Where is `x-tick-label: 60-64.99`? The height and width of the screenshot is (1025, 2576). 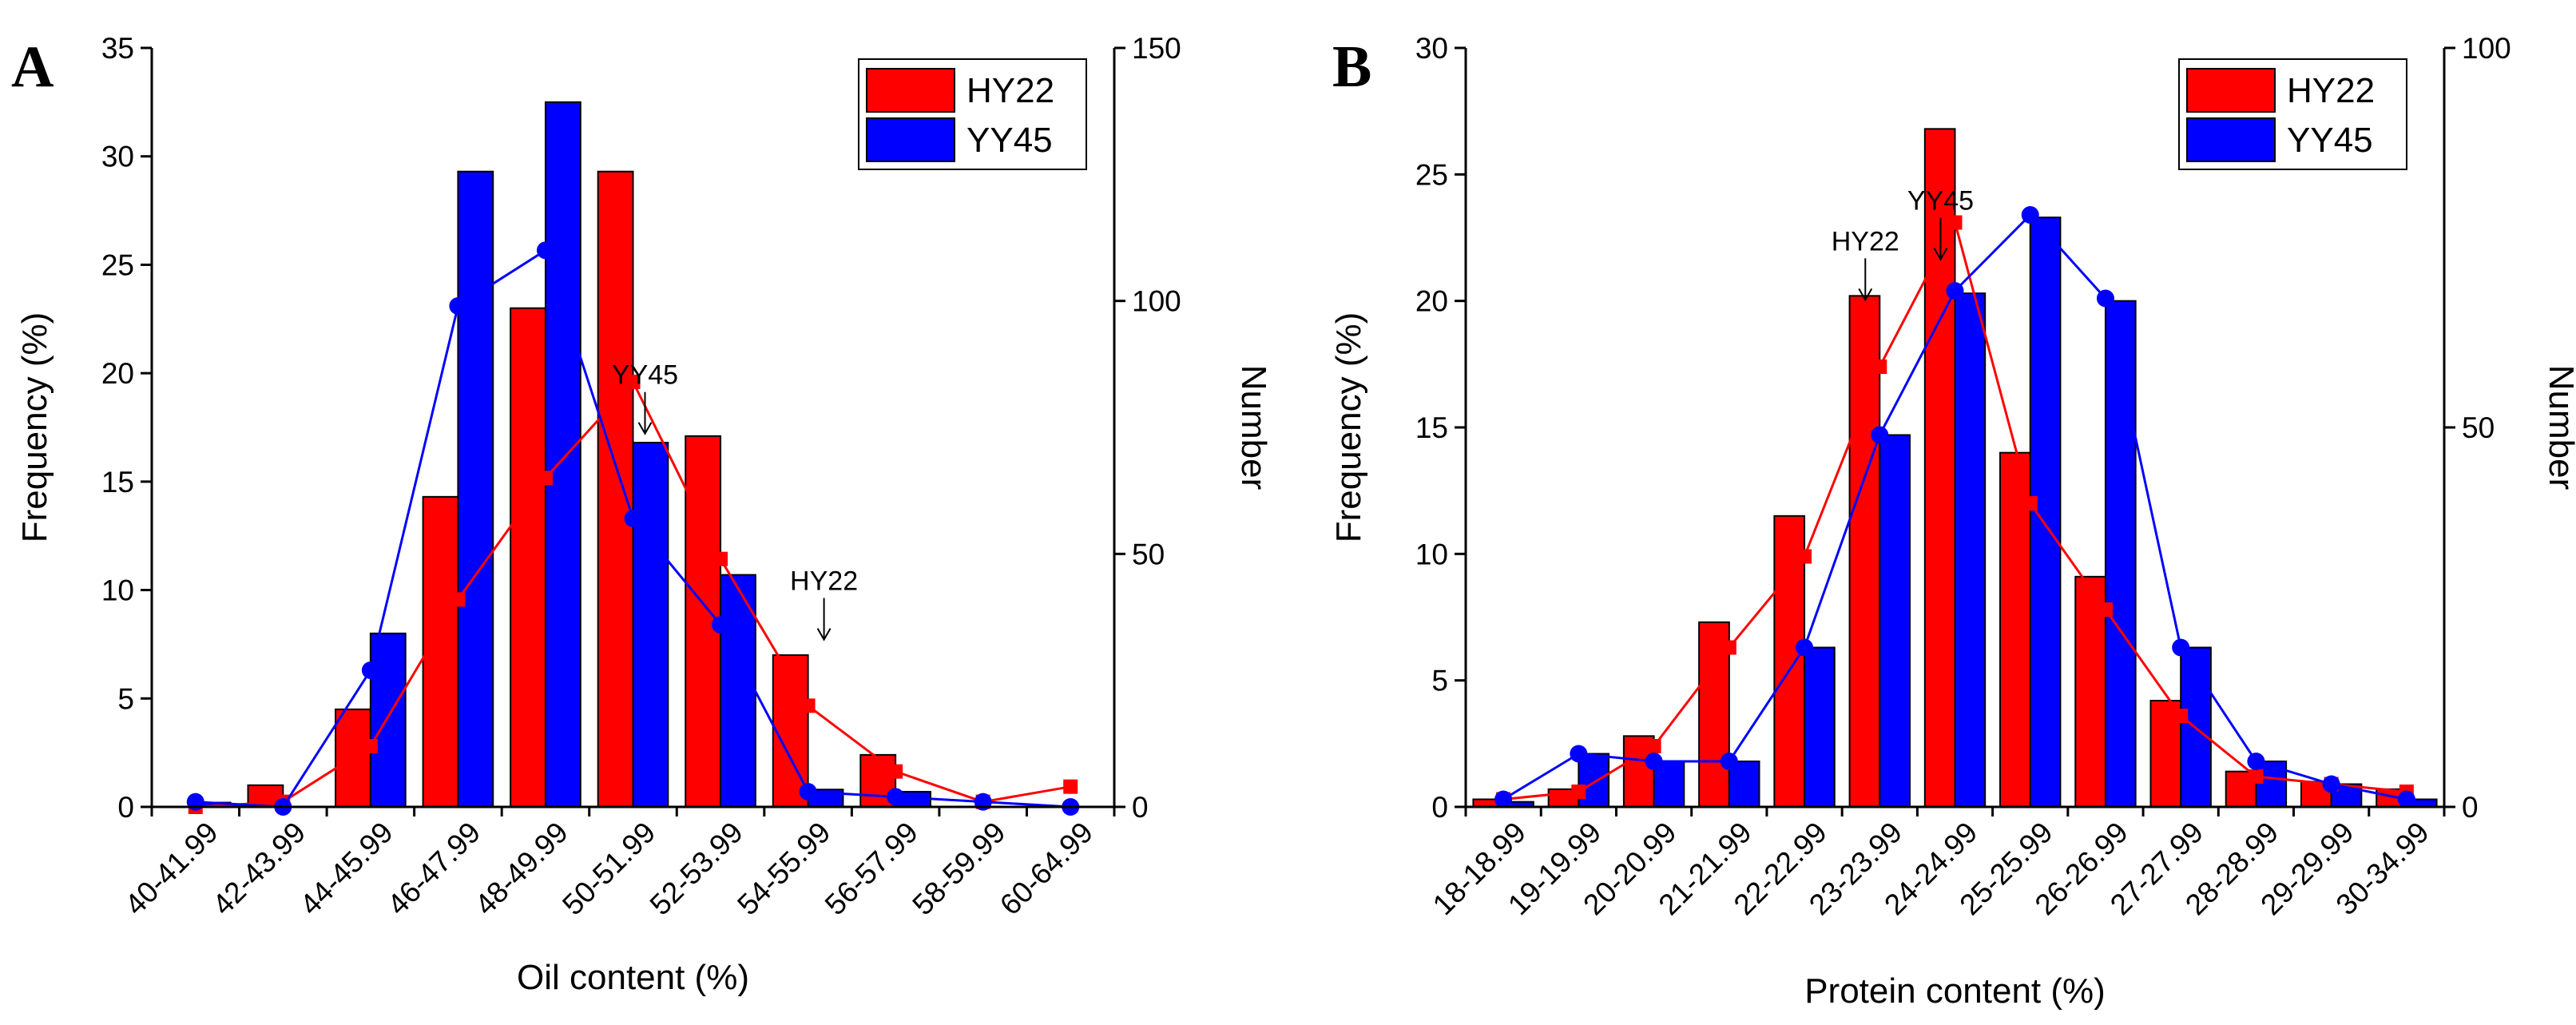
x-tick-label: 60-64.99 is located at coordinates (1046, 868).